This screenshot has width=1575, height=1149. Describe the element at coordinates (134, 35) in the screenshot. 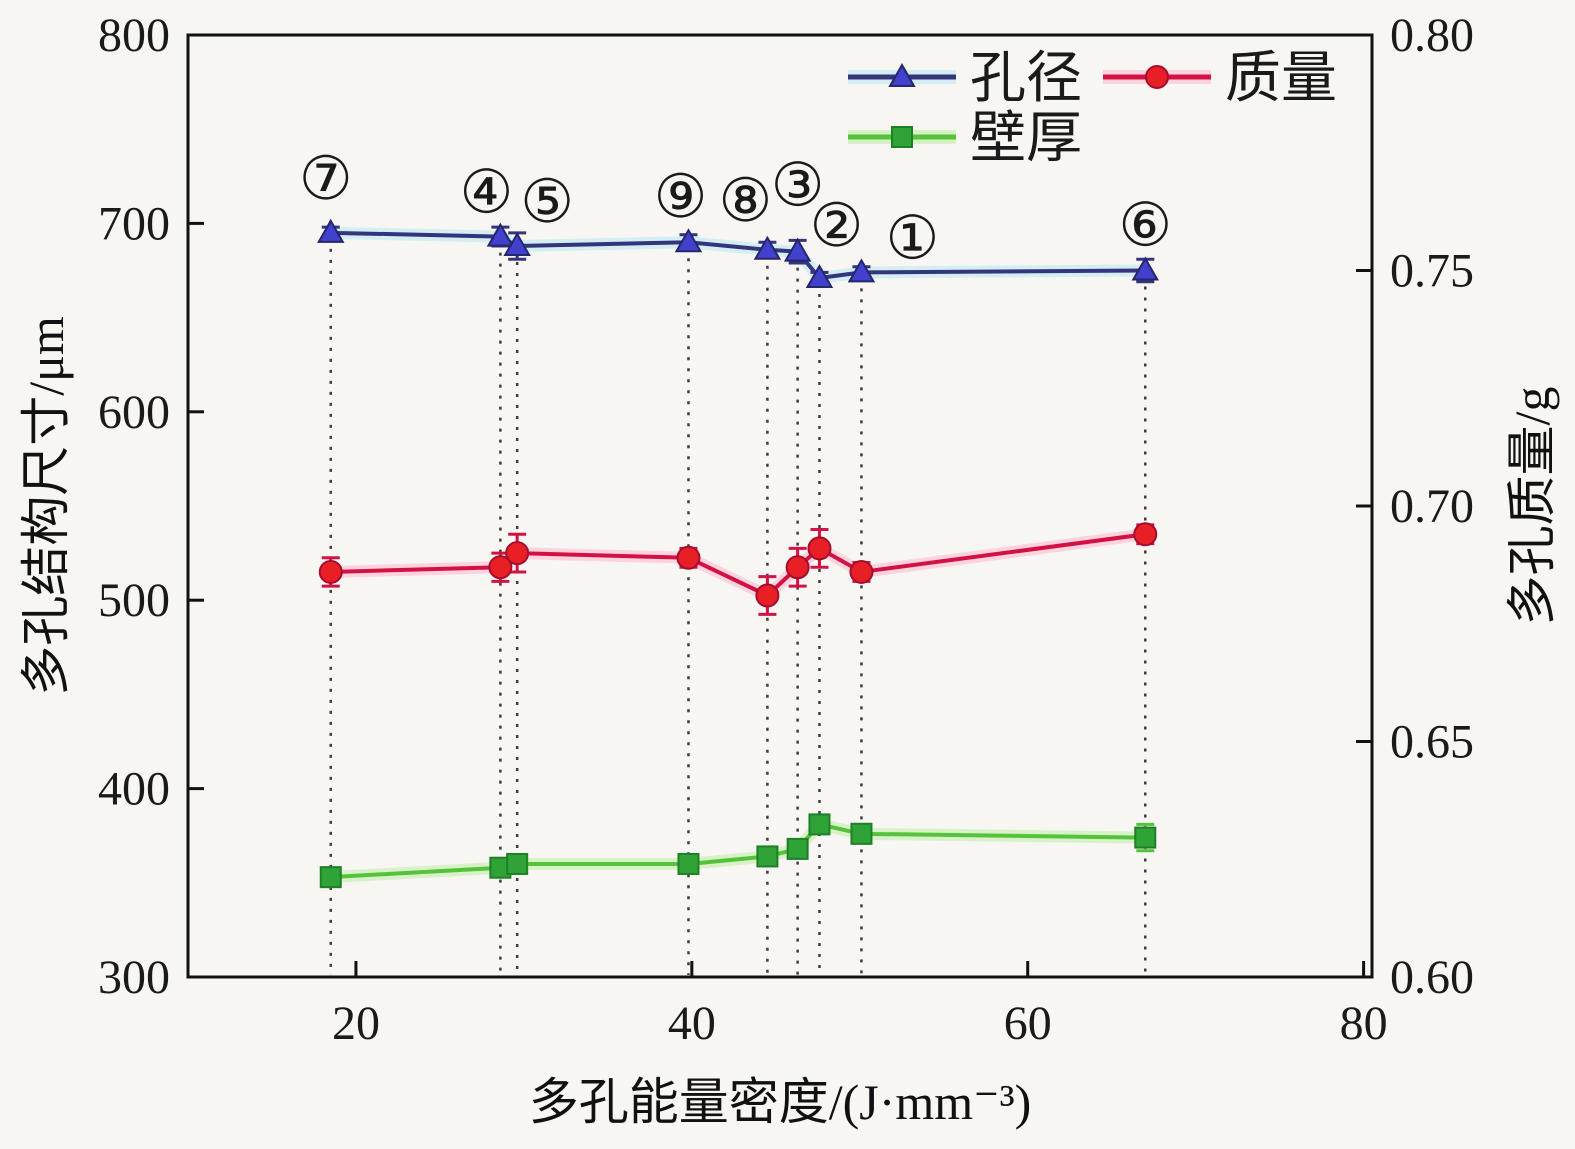

I see `y-left-tick-label: 800` at that location.